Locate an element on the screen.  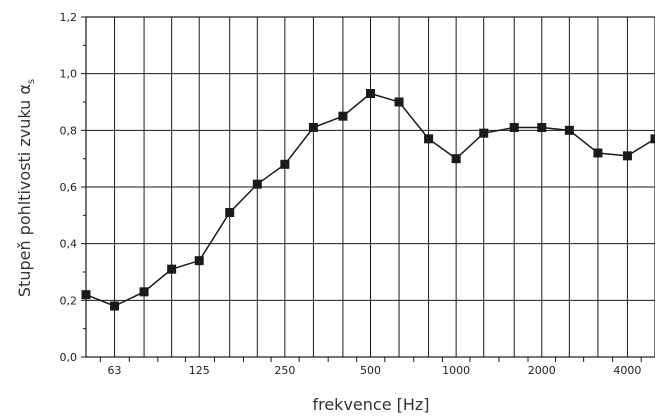
y-axis-title-main: Stupeň pohltivosti zvuku α is located at coordinates (24, 190).